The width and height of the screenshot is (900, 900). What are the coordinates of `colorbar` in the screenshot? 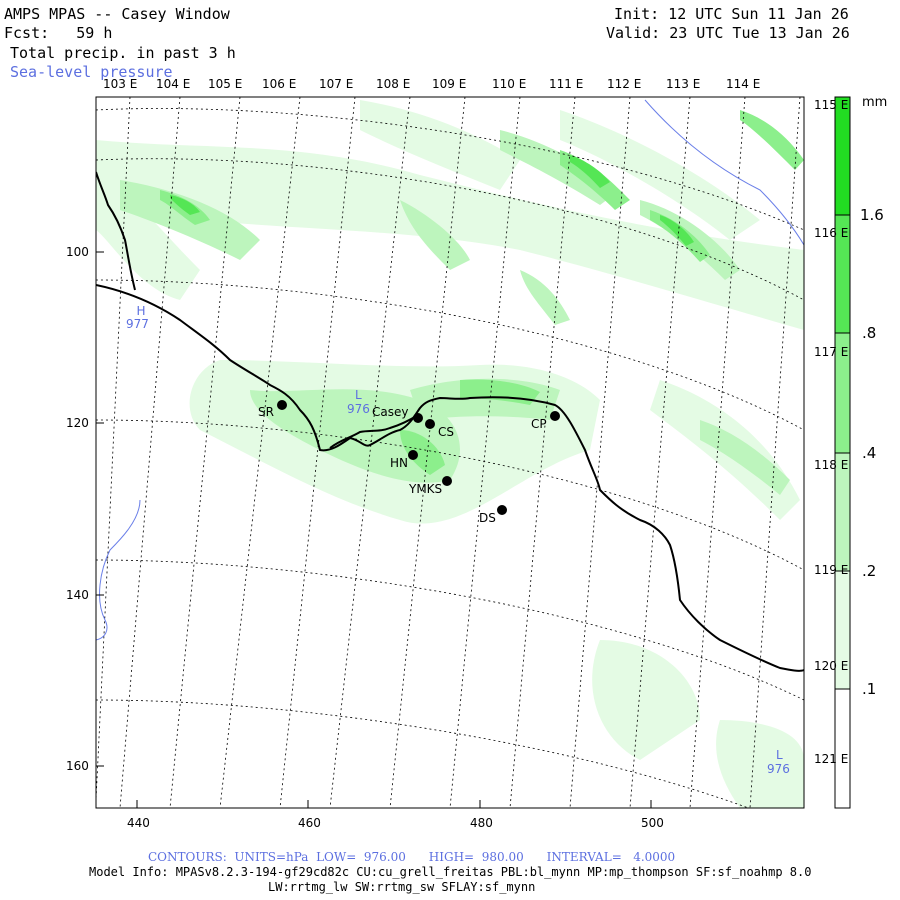 It's located at (842, 452).